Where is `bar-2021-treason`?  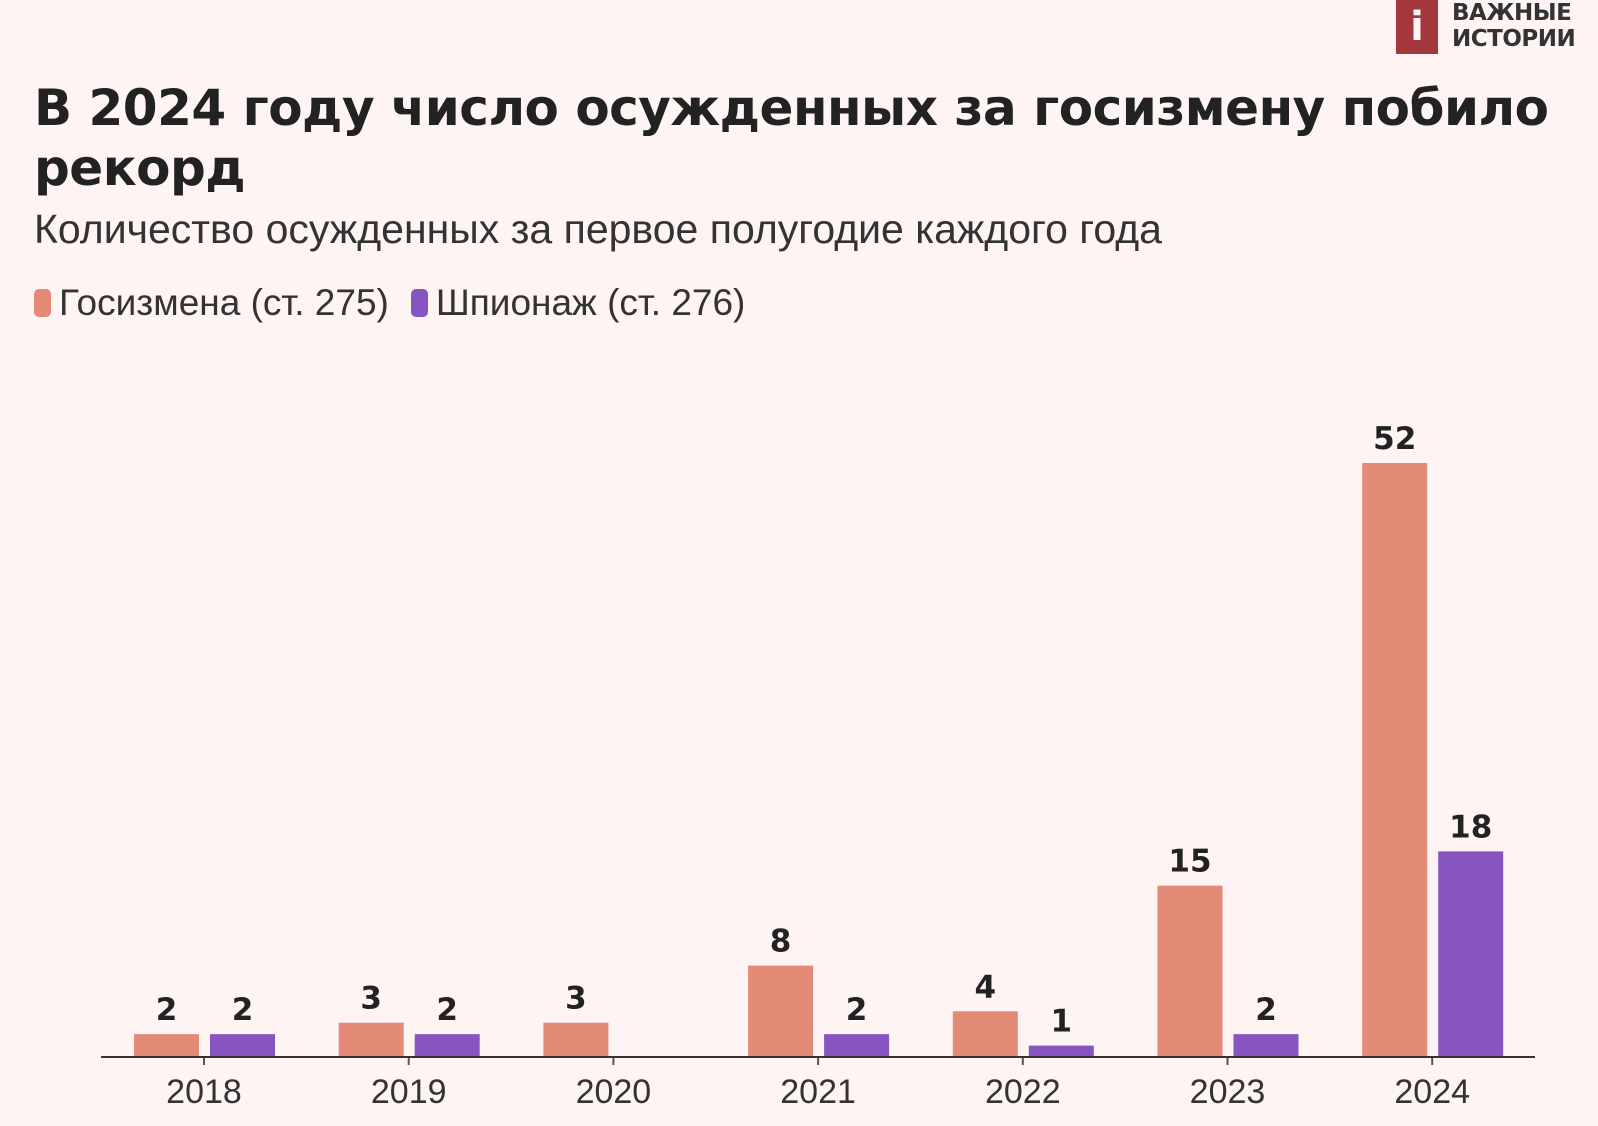 bar-2021-treason is located at coordinates (781, 1011).